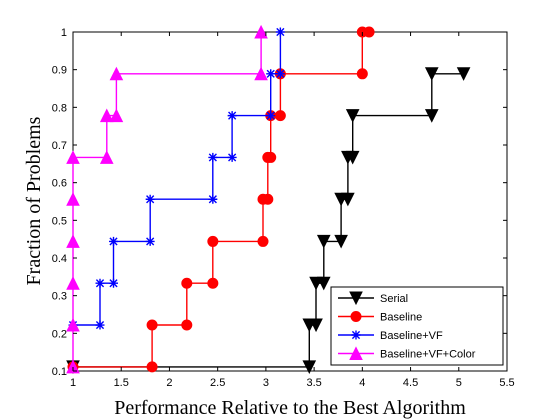 The image size is (560, 420). Describe the element at coordinates (313, 383) in the screenshot. I see `x-tick-label: 3.5` at that location.